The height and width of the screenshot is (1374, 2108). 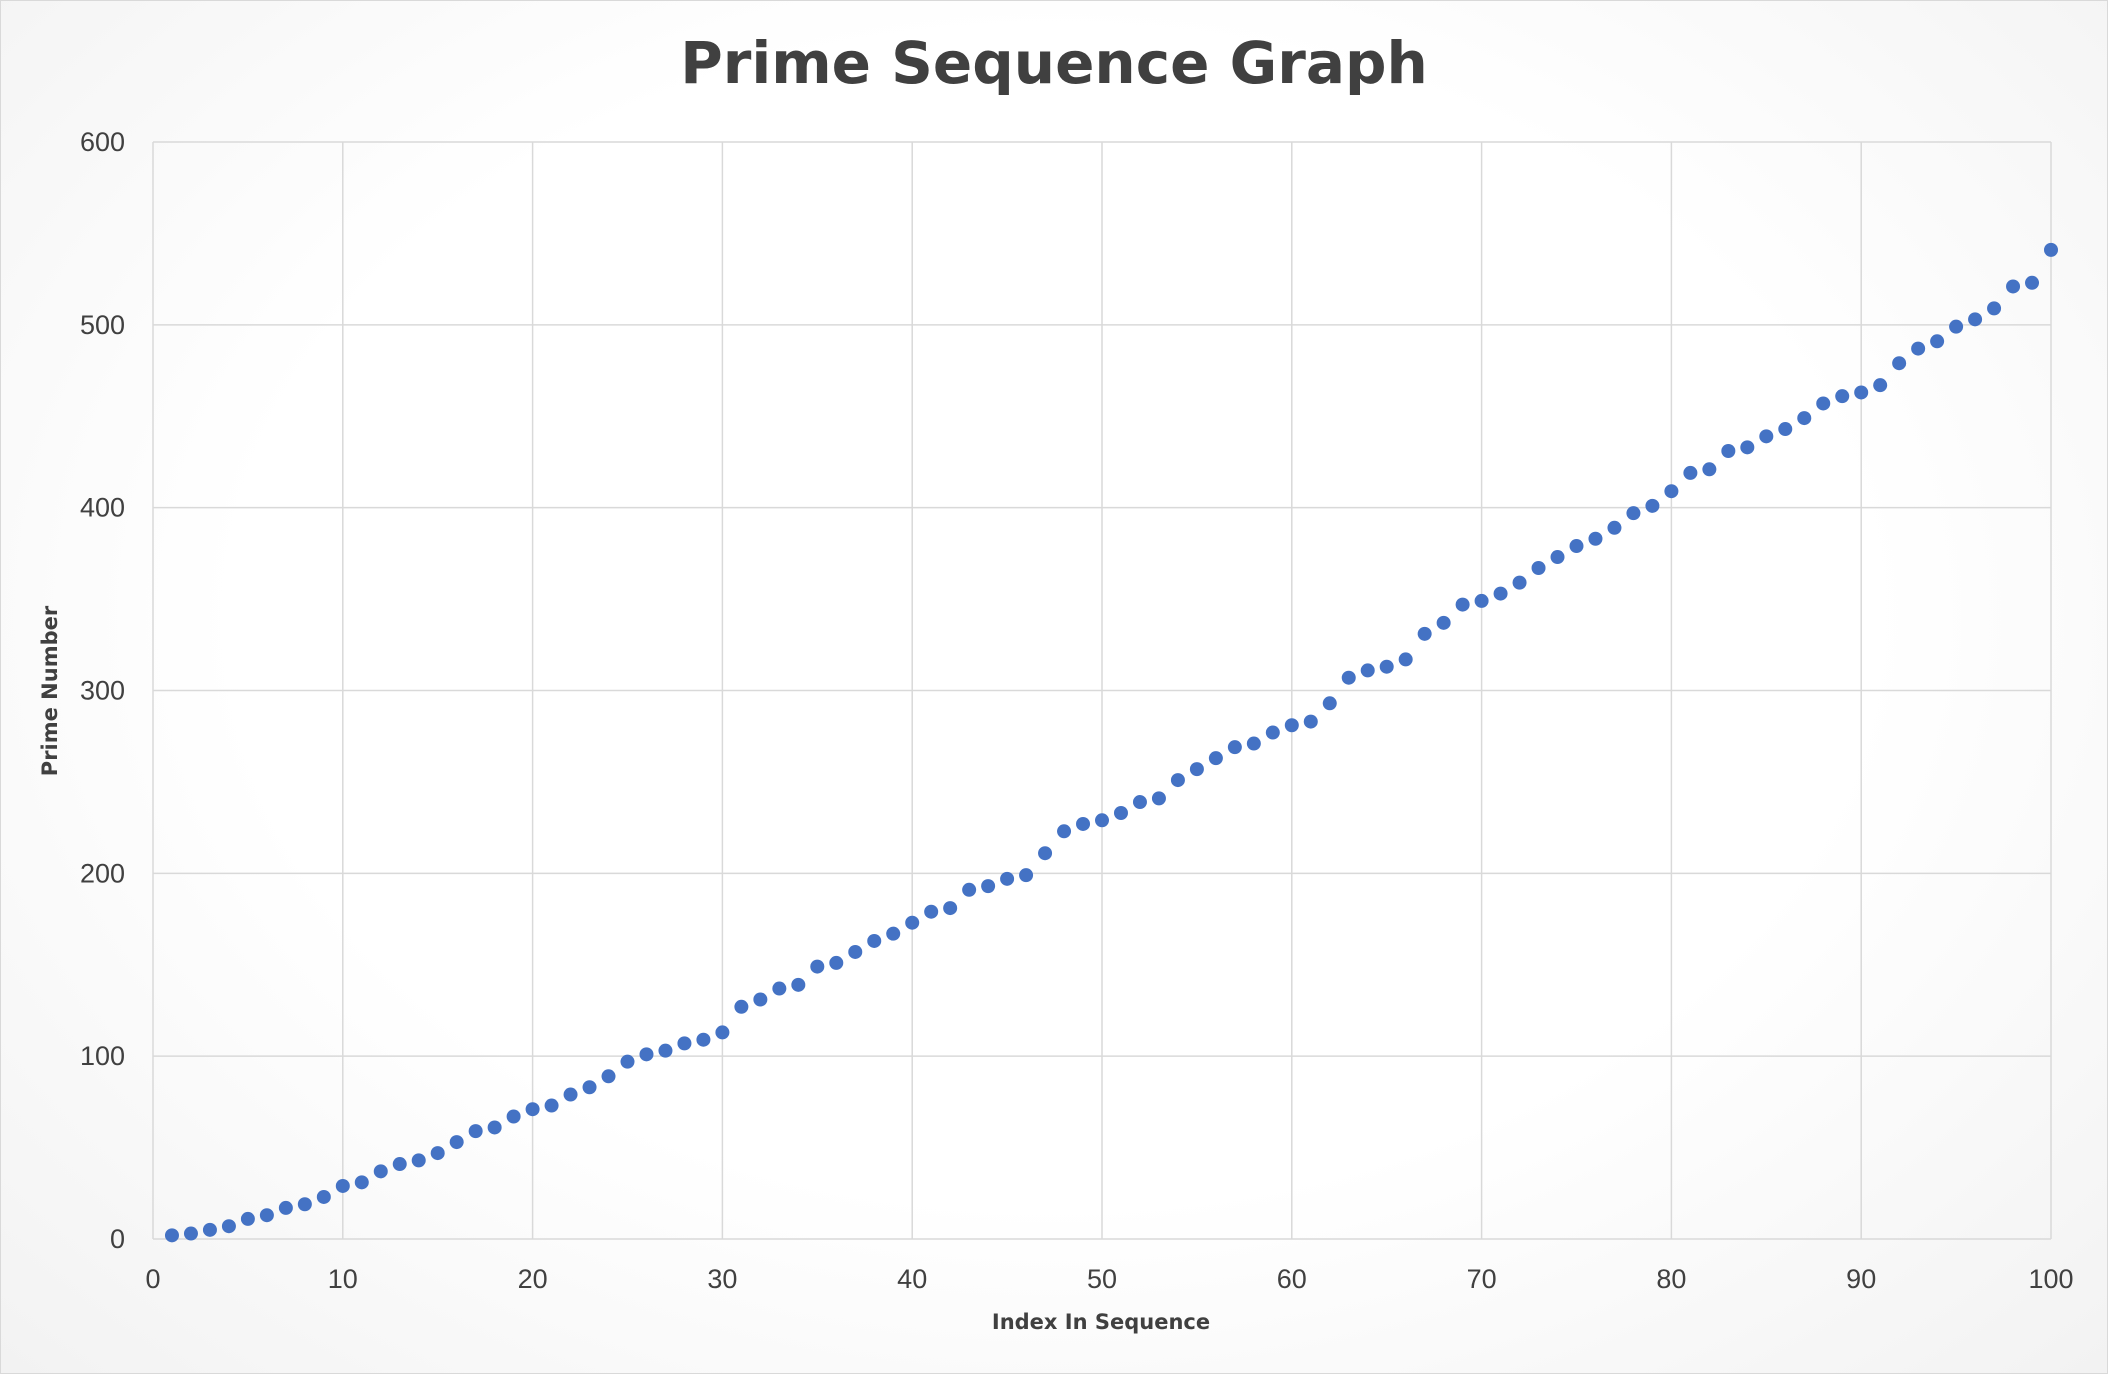 What do you see at coordinates (50, 690) in the screenshot?
I see `y-axis-title: Prime Number` at bounding box center [50, 690].